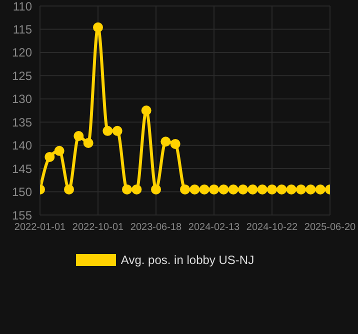 This screenshot has height=334, width=358. Describe the element at coordinates (214, 228) in the screenshot. I see `x-tick-label: 2024-02-13` at that location.